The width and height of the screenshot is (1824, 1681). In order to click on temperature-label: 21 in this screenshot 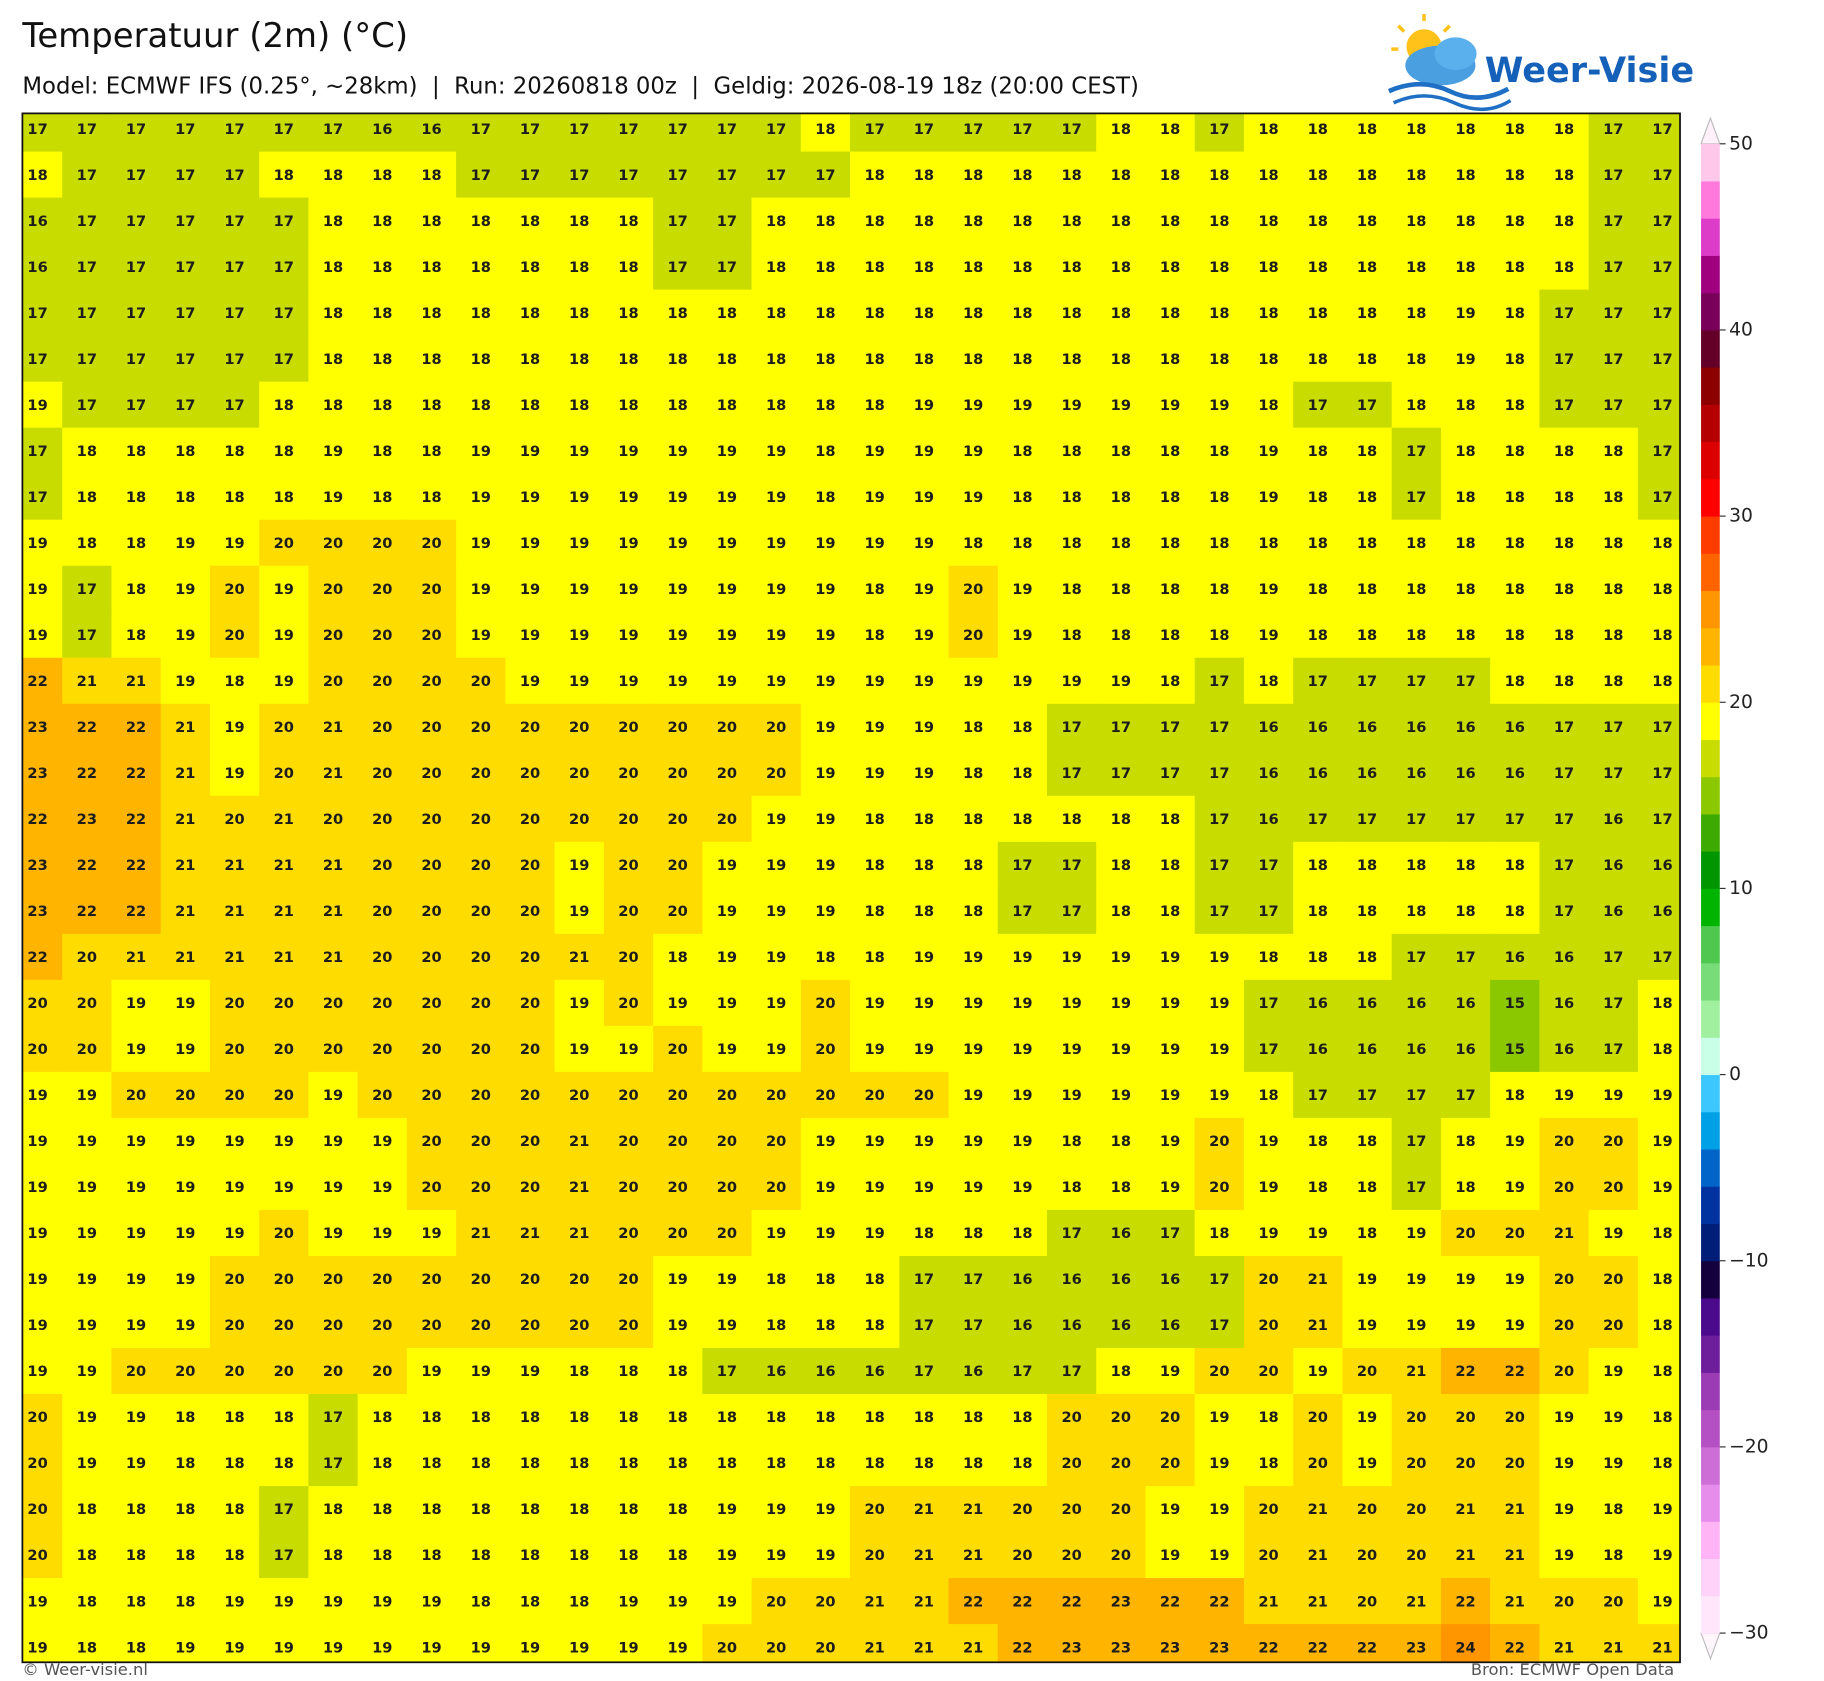, I will do `click(1564, 1233)`.